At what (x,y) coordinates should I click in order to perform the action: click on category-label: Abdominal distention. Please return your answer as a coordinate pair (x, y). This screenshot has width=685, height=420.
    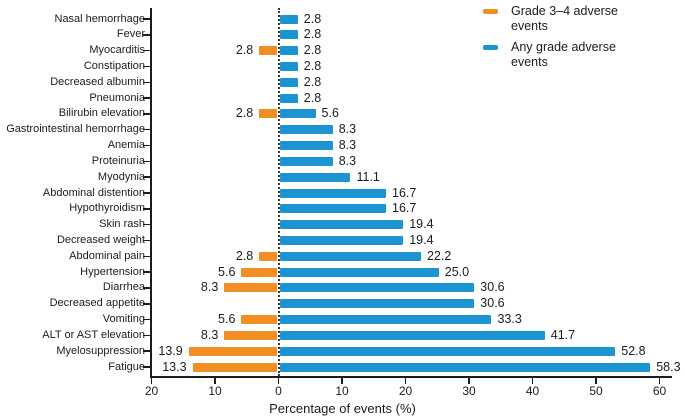
    Looking at the image, I should click on (93, 192).